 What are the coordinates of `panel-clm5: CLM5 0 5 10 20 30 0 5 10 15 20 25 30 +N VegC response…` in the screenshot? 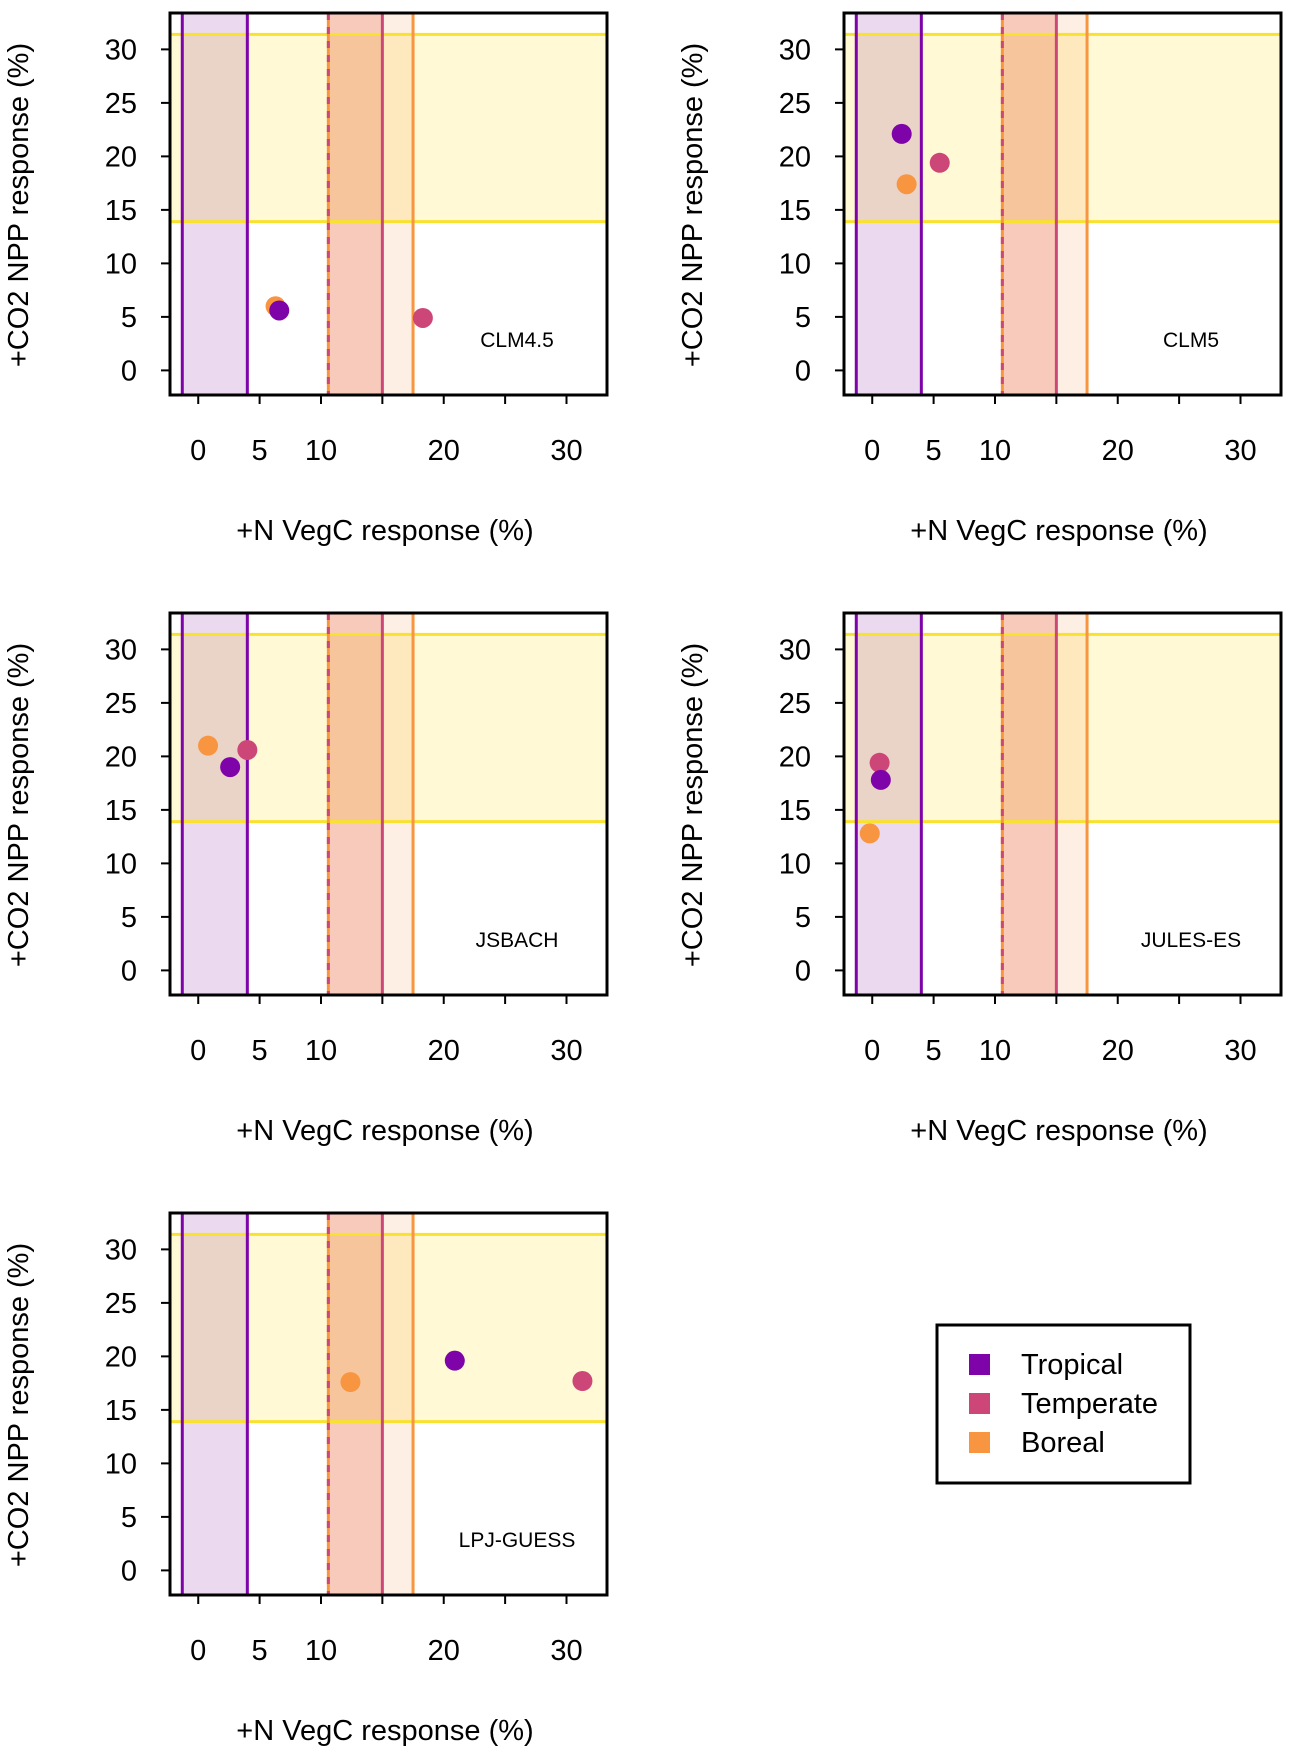 It's located at (980, 279).